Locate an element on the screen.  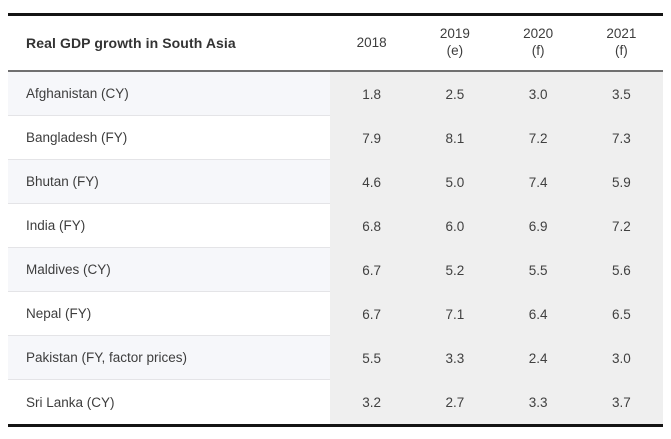
value-cell: 7.3 is located at coordinates (621, 138).